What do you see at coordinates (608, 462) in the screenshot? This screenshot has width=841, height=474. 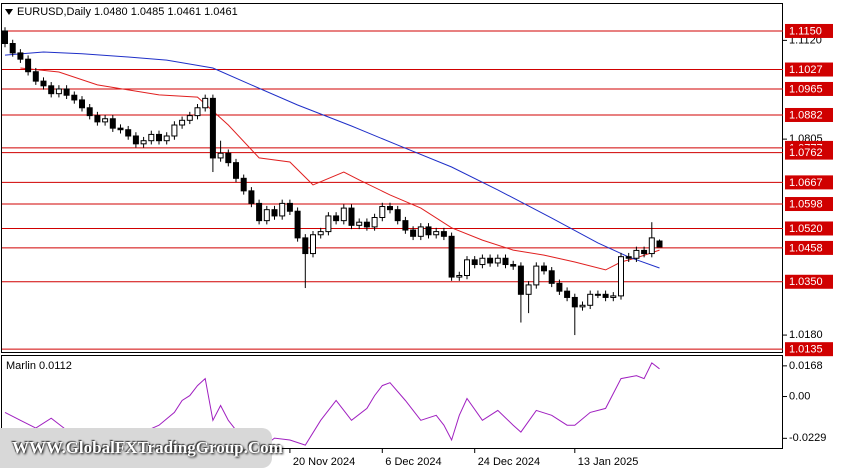 I see `x-tick-label: 13 Jan 2025` at bounding box center [608, 462].